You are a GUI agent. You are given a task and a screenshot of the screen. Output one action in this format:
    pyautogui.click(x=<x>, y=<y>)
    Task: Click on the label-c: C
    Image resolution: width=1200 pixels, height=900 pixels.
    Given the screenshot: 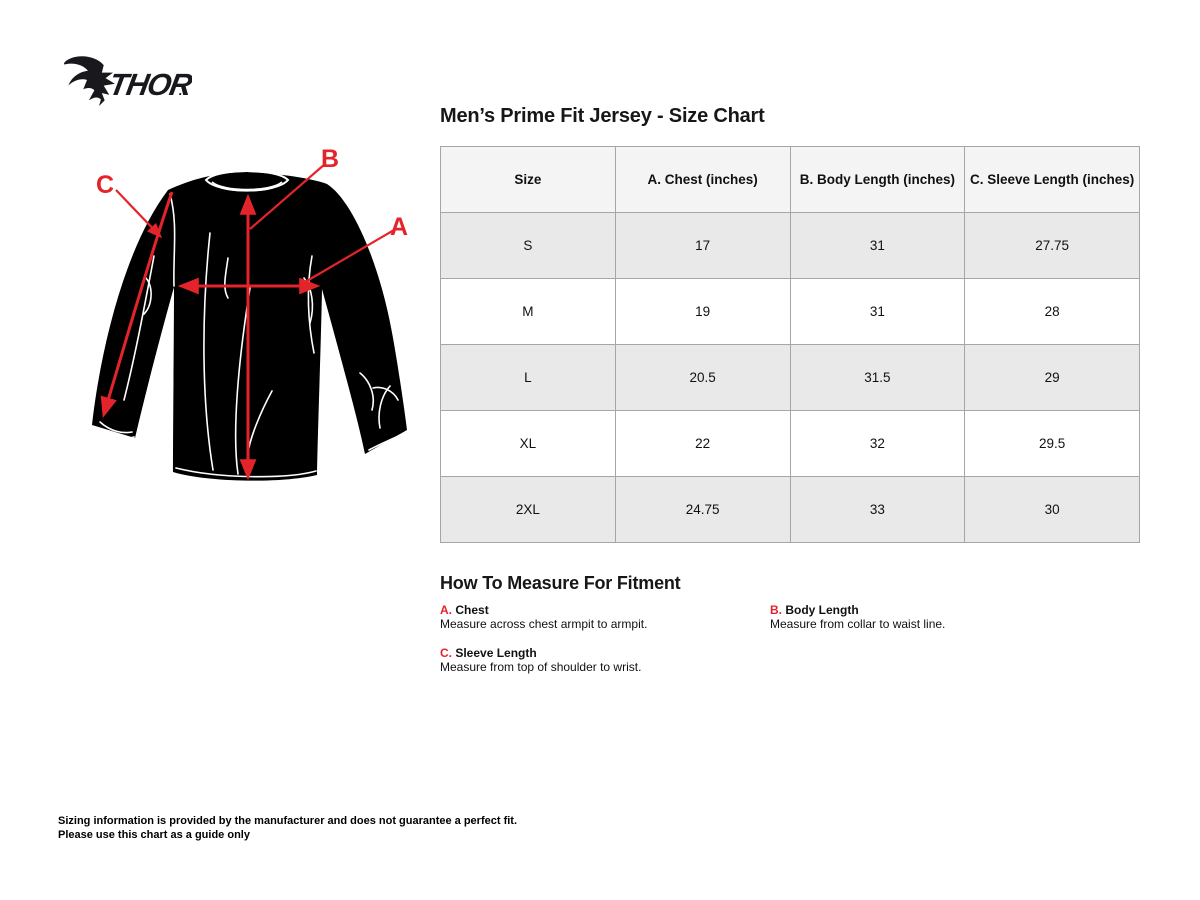 What is the action you would take?
    pyautogui.click(x=105, y=185)
    